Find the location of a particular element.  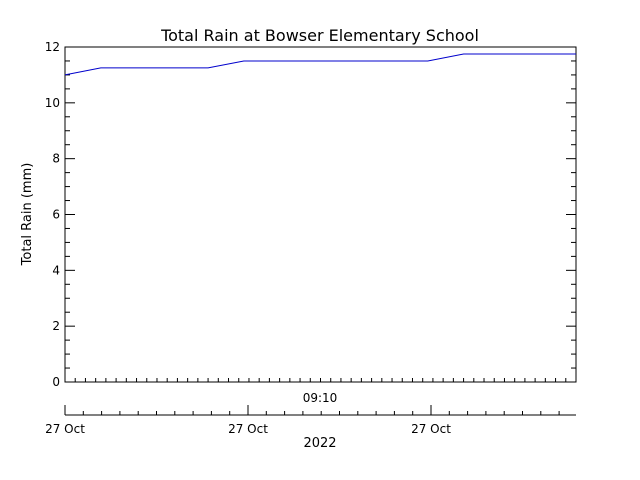

time-label: 09:10 is located at coordinates (320, 398).